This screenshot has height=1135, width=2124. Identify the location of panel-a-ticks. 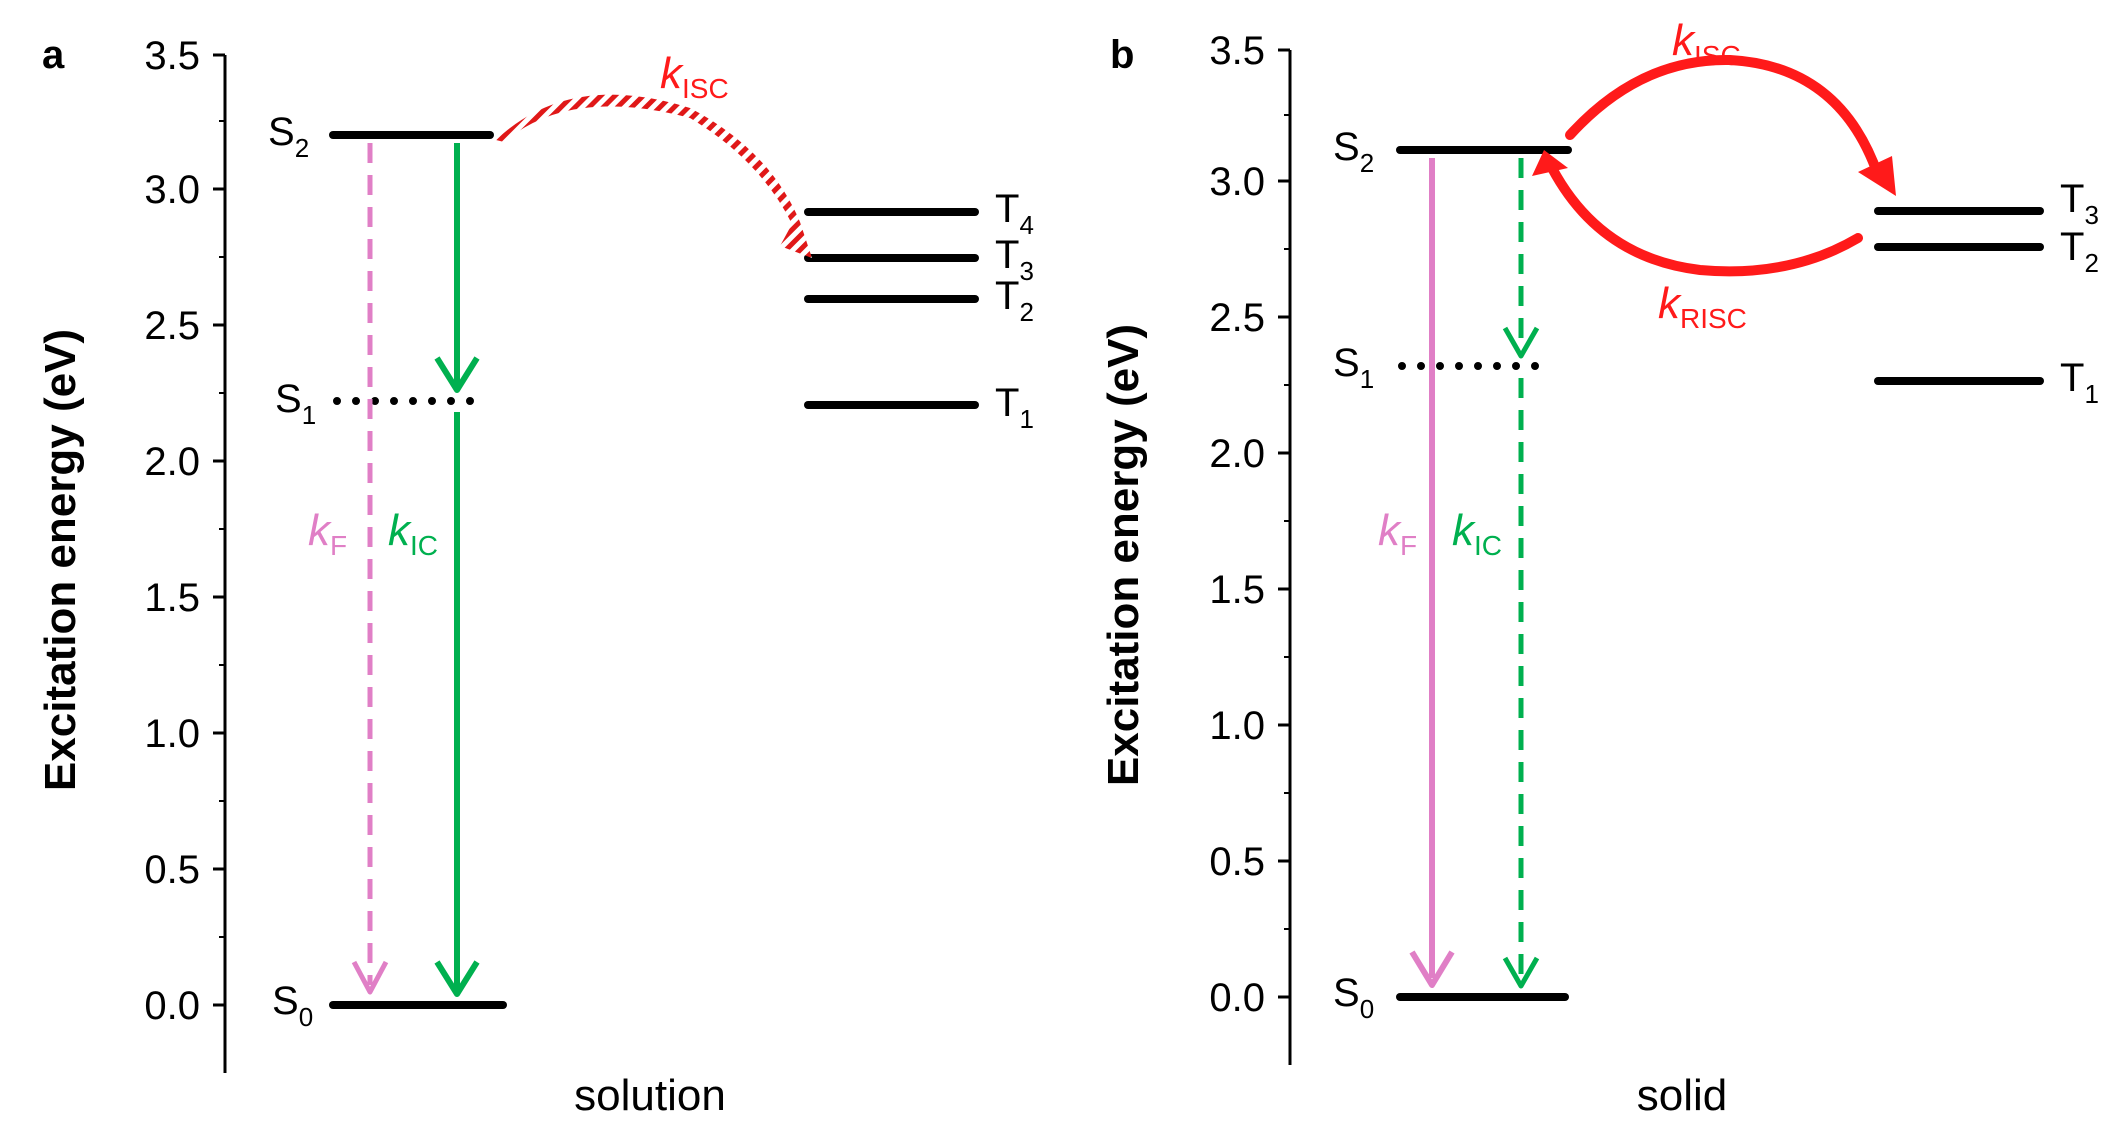
(219, 530).